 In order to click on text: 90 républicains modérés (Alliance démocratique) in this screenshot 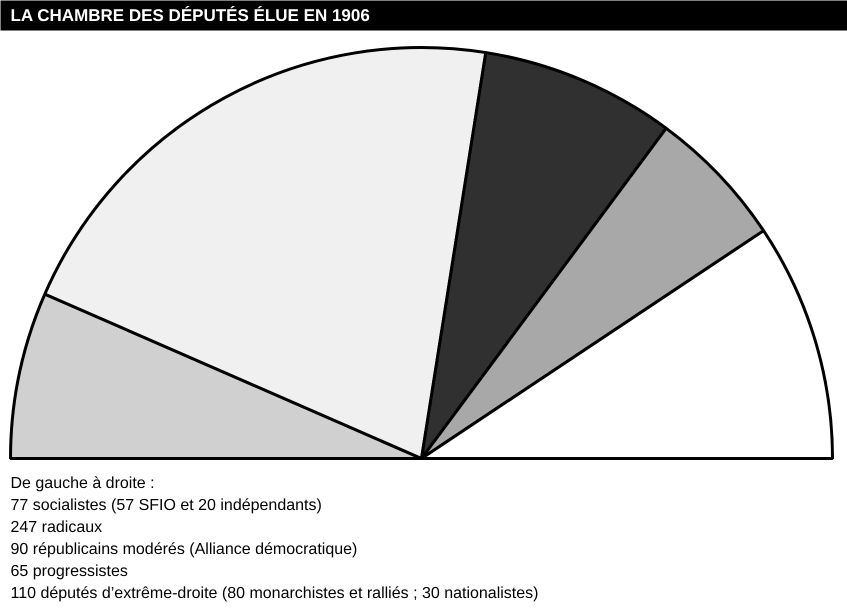, I will do `click(184, 549)`.